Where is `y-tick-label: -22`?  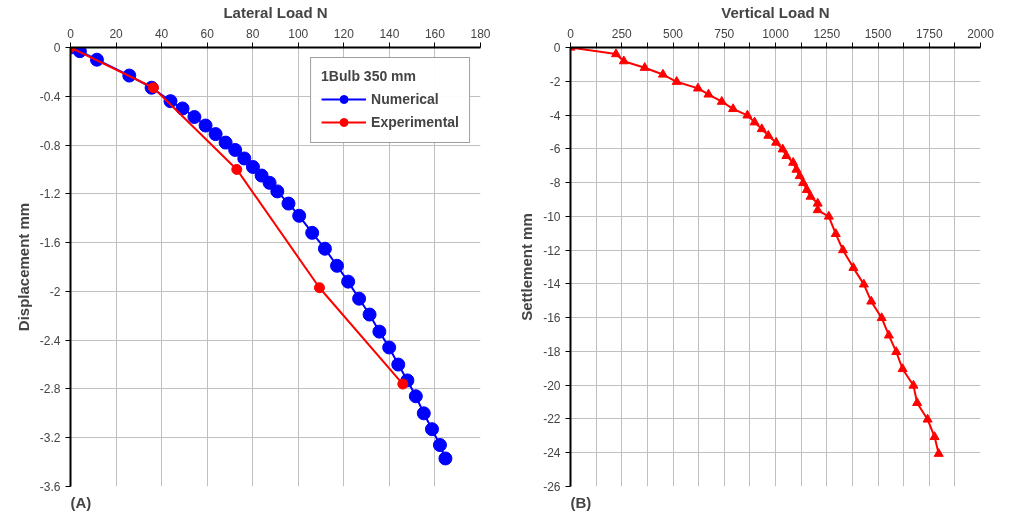 y-tick-label: -22 is located at coordinates (552, 419).